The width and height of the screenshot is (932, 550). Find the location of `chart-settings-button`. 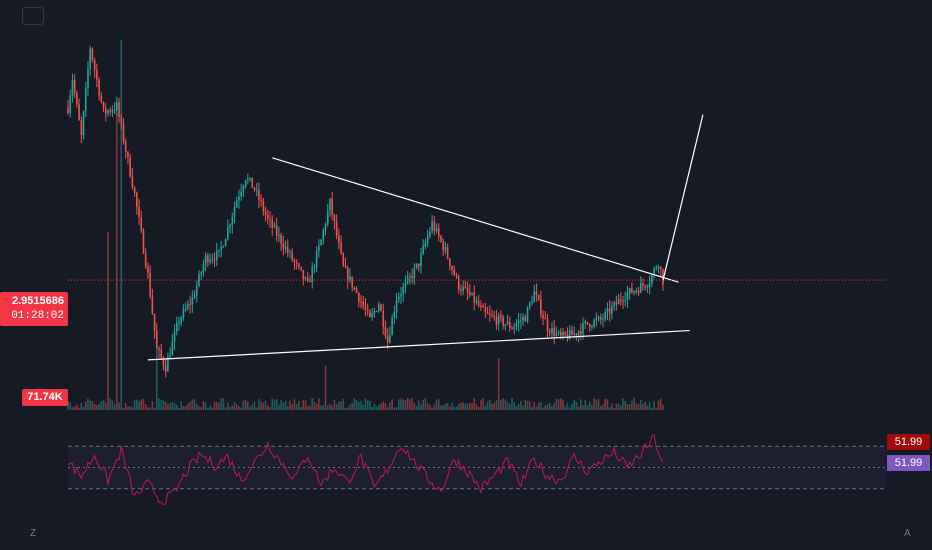

chart-settings-button is located at coordinates (33, 16).